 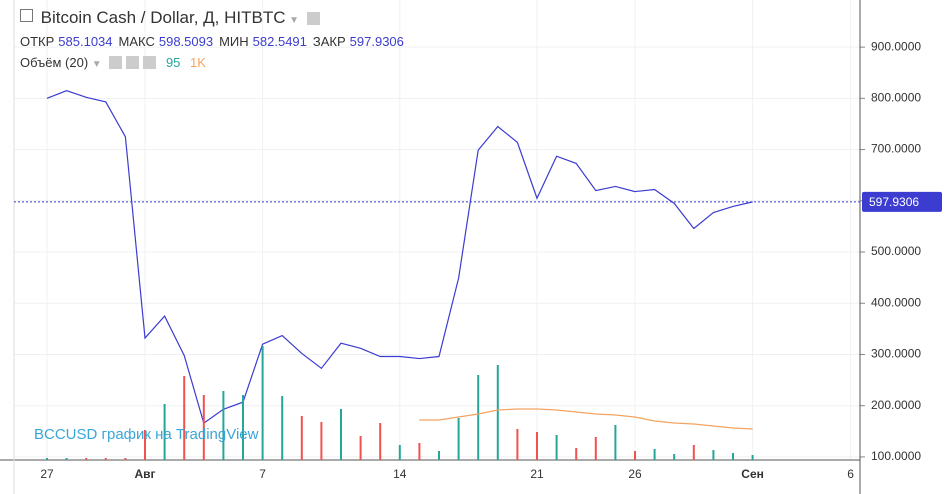 I want to click on settings-icon, so click(x=133, y=62).